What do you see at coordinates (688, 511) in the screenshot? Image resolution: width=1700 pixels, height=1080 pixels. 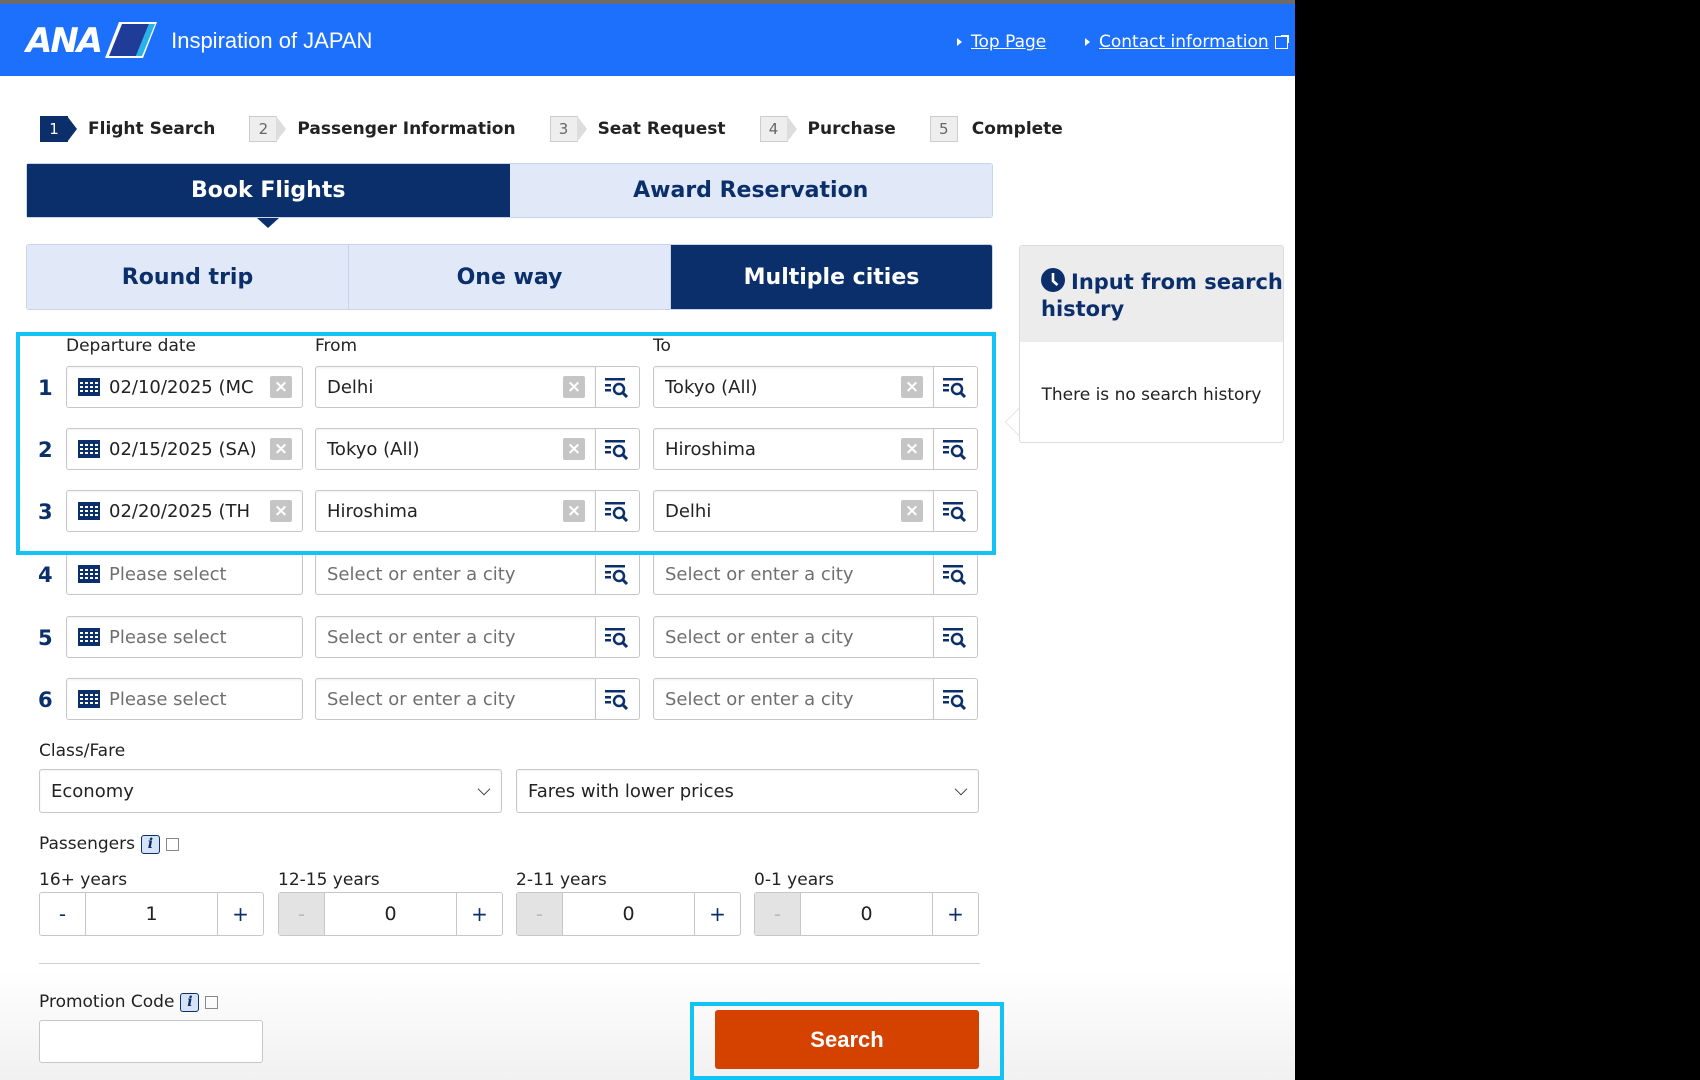 I see `to-value: Delhi` at bounding box center [688, 511].